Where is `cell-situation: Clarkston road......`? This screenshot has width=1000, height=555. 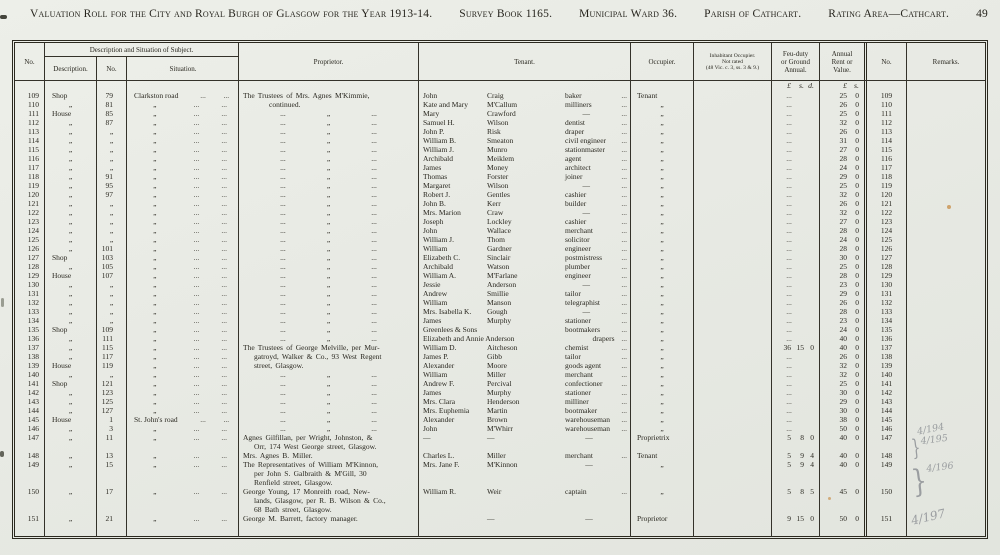
cell-situation: Clarkston road...... is located at coordinates (183, 95).